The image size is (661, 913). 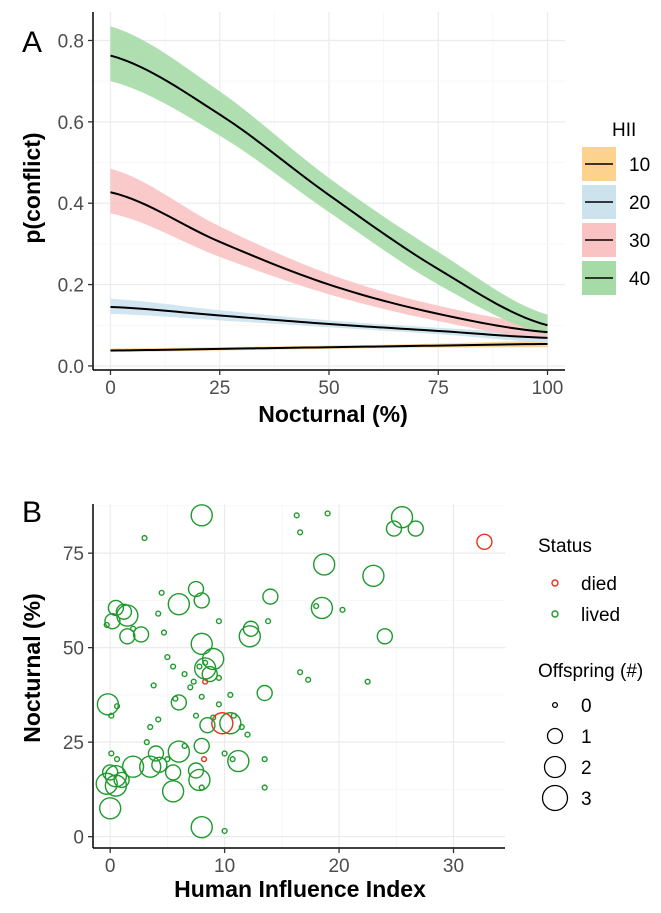 What do you see at coordinates (548, 388) in the screenshot?
I see `x-tick-label: 100` at bounding box center [548, 388].